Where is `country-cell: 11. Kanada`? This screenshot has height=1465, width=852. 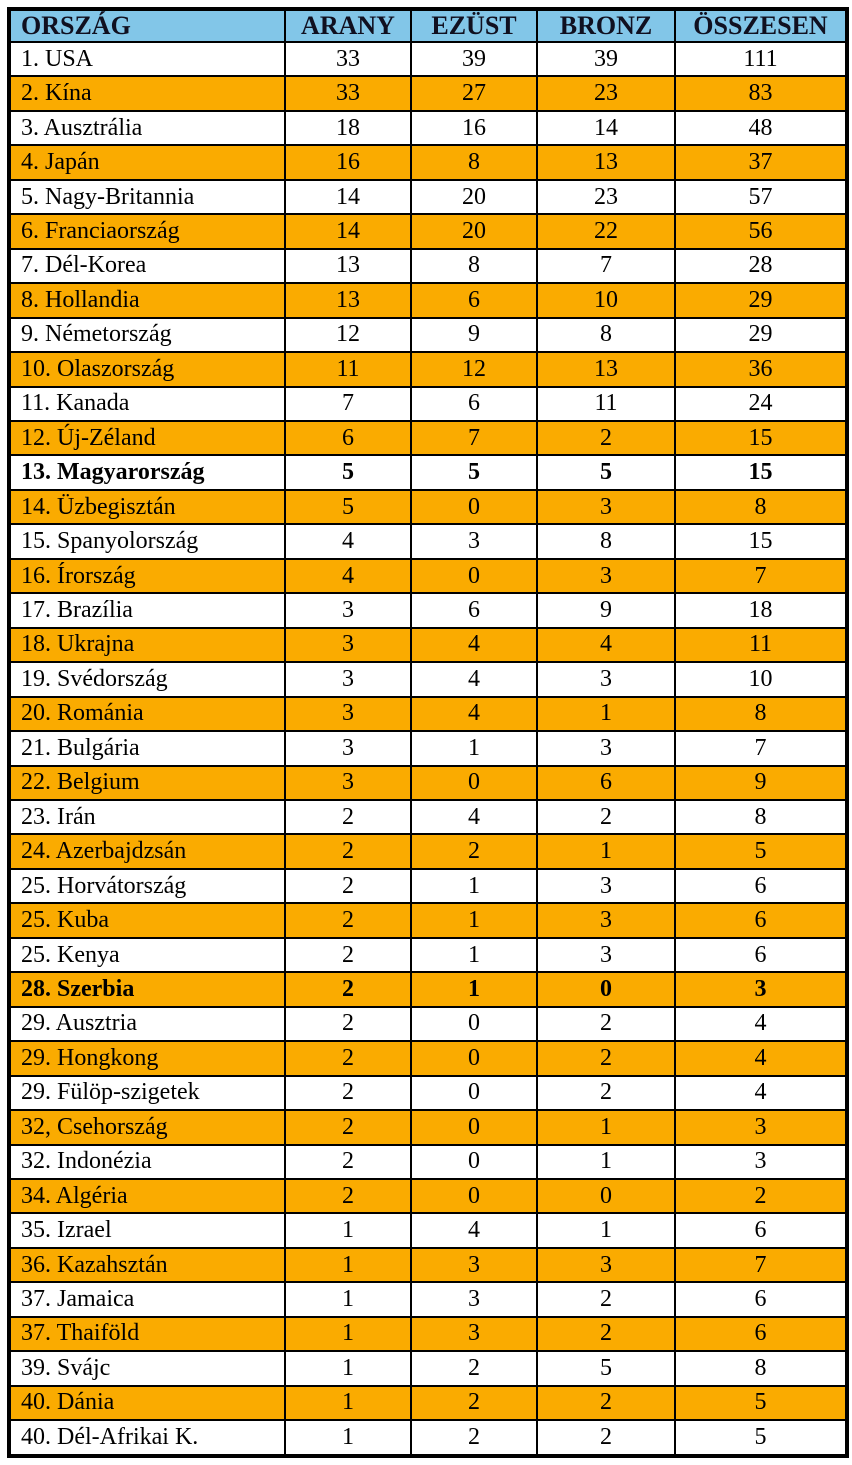 country-cell: 11. Kanada is located at coordinates (147, 403).